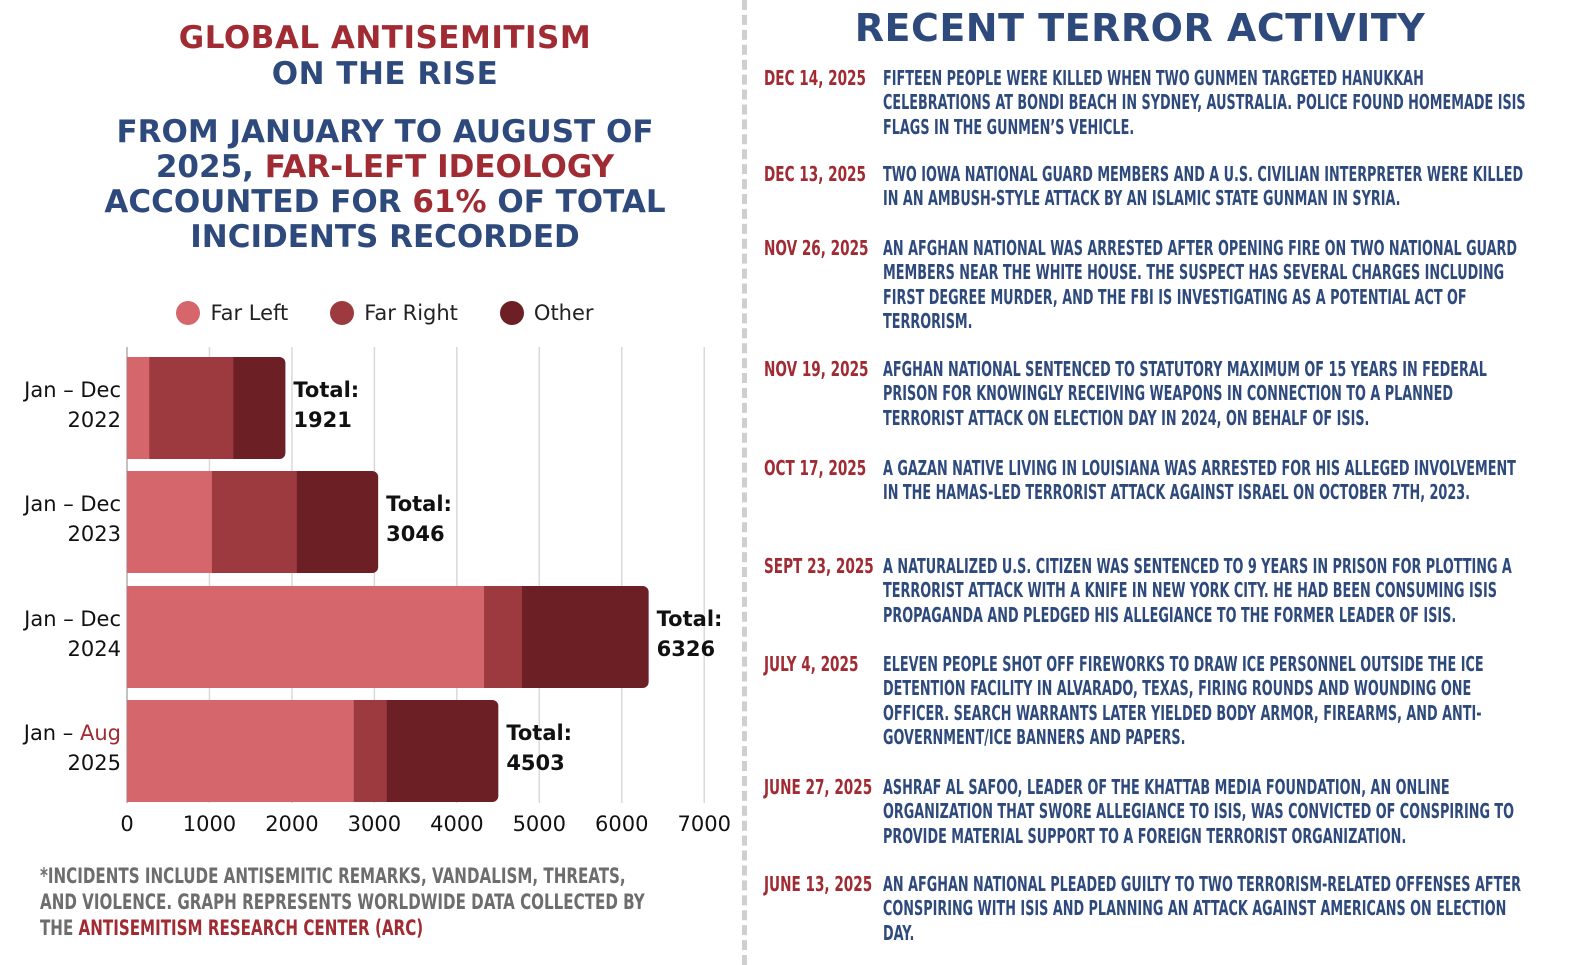 The width and height of the screenshot is (1584, 965). Describe the element at coordinates (291, 824) in the screenshot. I see `x-tick-label: 2000` at that location.